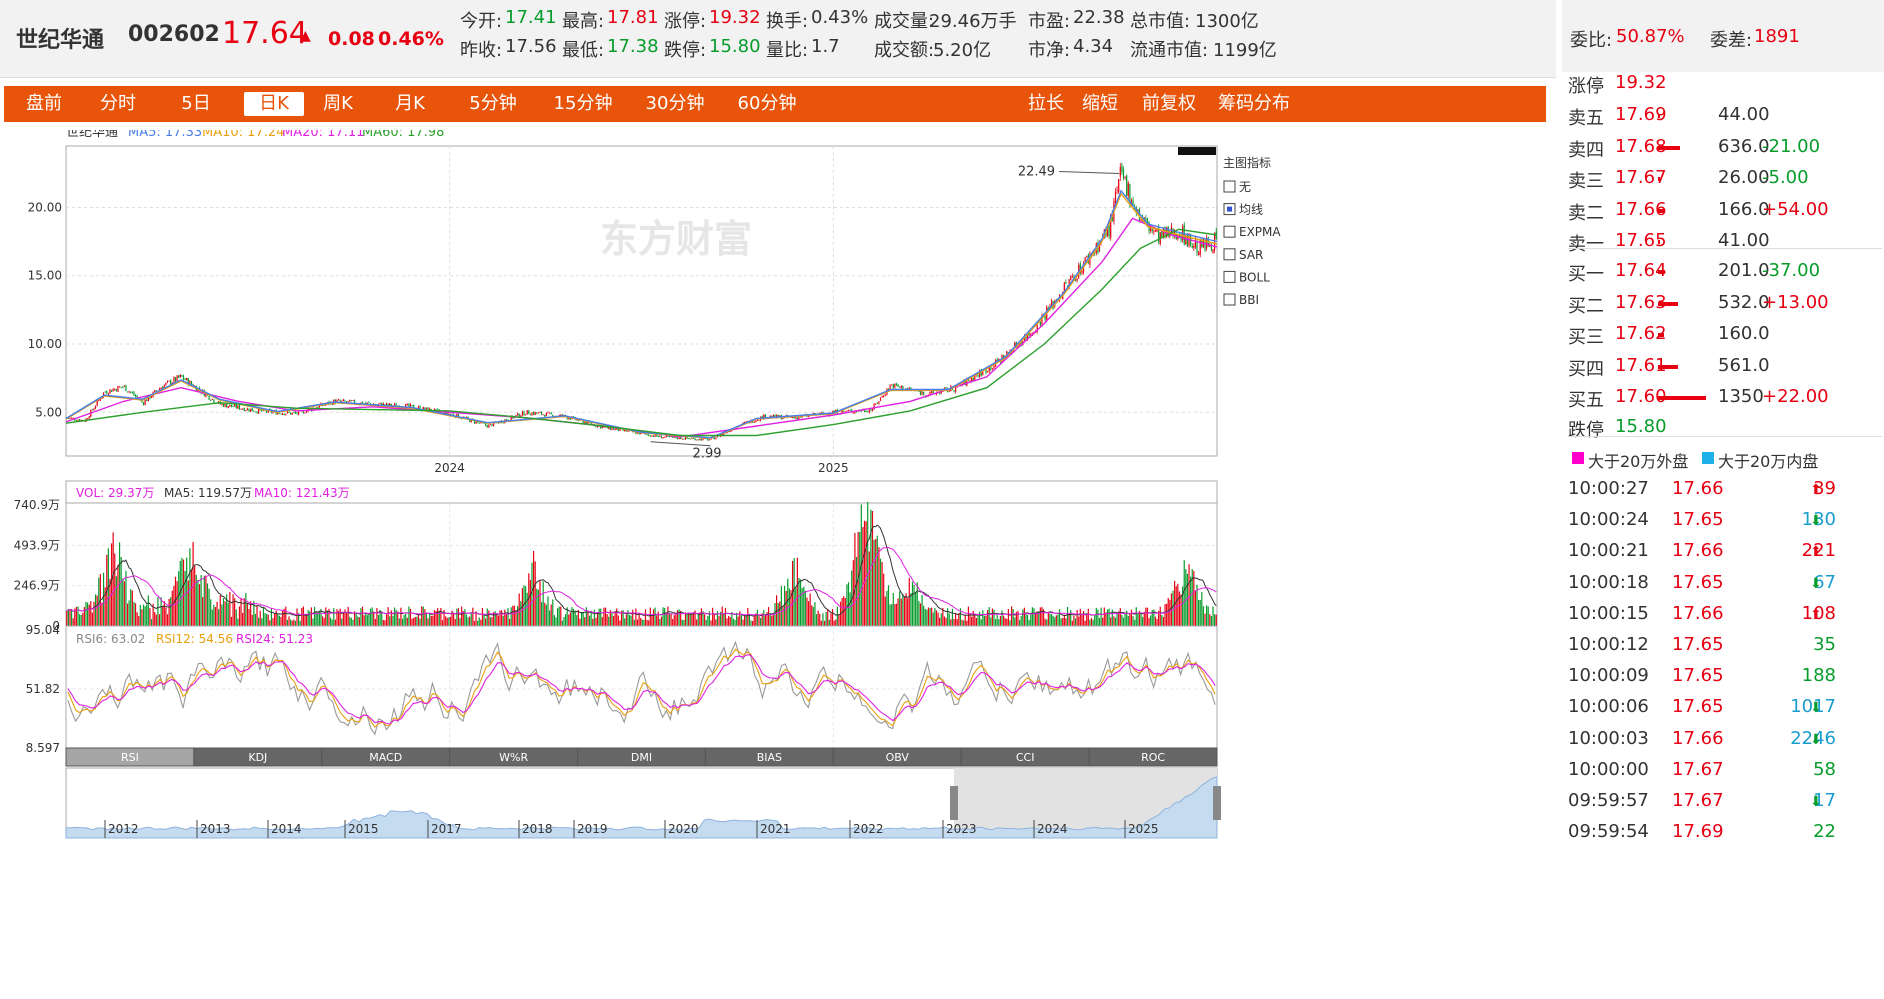 The image size is (1884, 999). What do you see at coordinates (338, 103) in the screenshot?
I see `tab-5: 周K` at bounding box center [338, 103].